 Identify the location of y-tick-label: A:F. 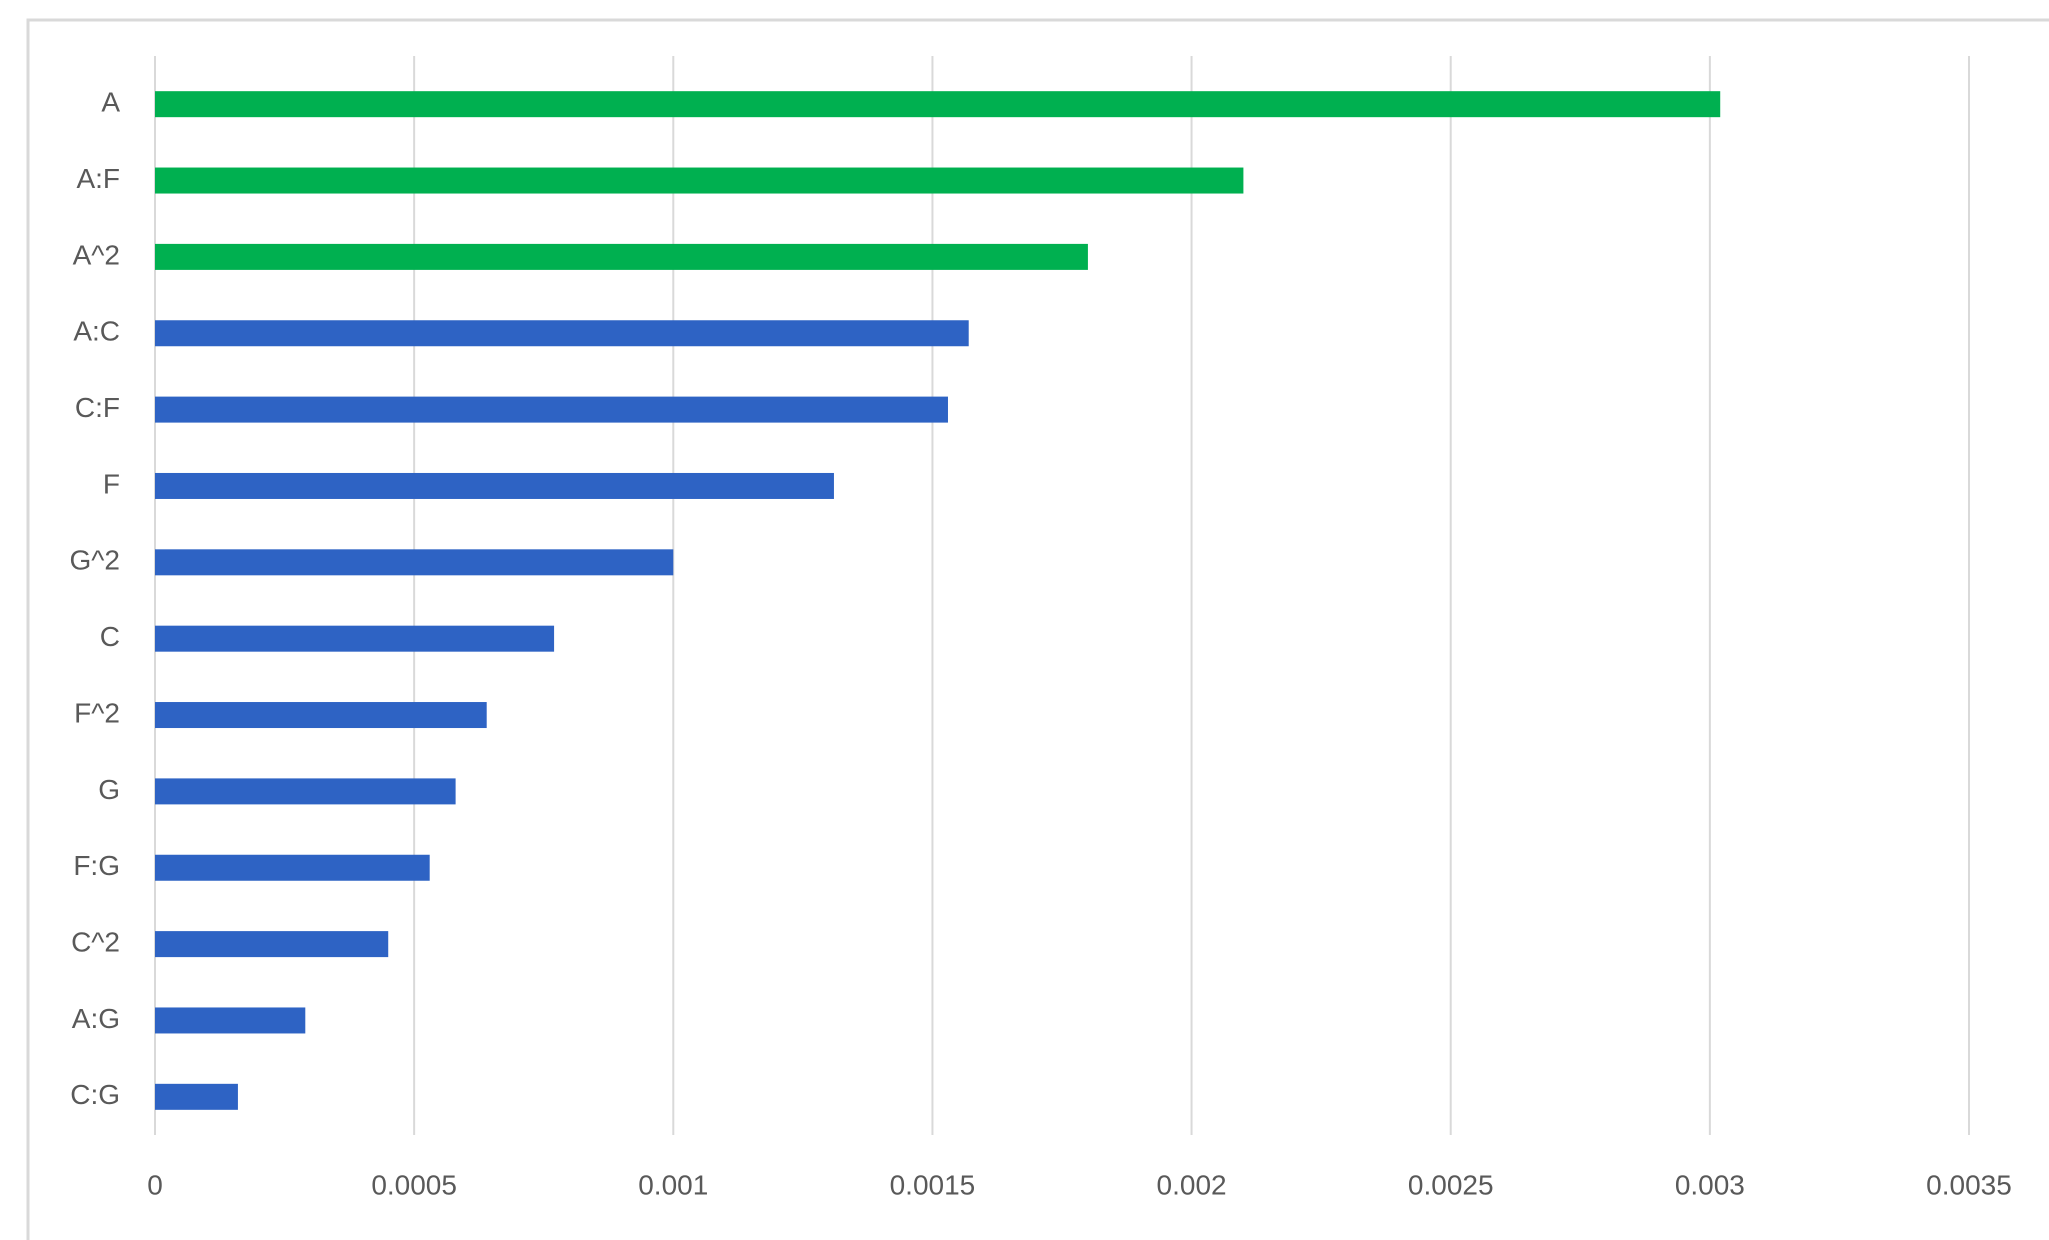
(98, 178).